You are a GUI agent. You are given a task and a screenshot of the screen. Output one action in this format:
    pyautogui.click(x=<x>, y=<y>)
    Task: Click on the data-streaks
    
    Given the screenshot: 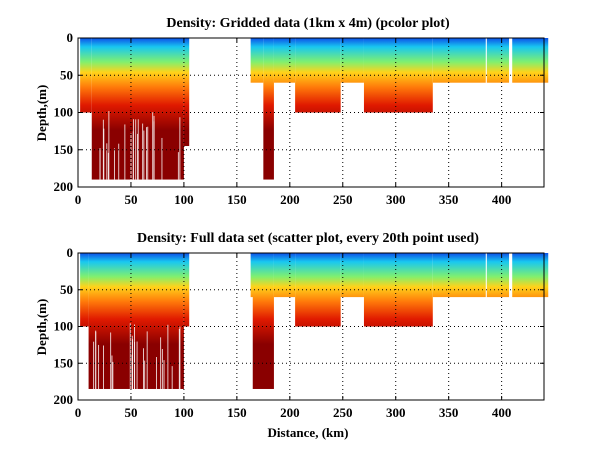 What is the action you would take?
    pyautogui.click(x=137, y=356)
    